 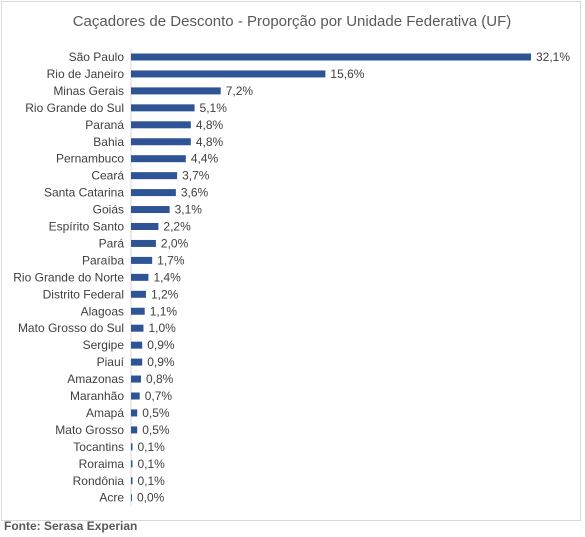 I want to click on category-label: Paraíba, so click(x=103, y=260).